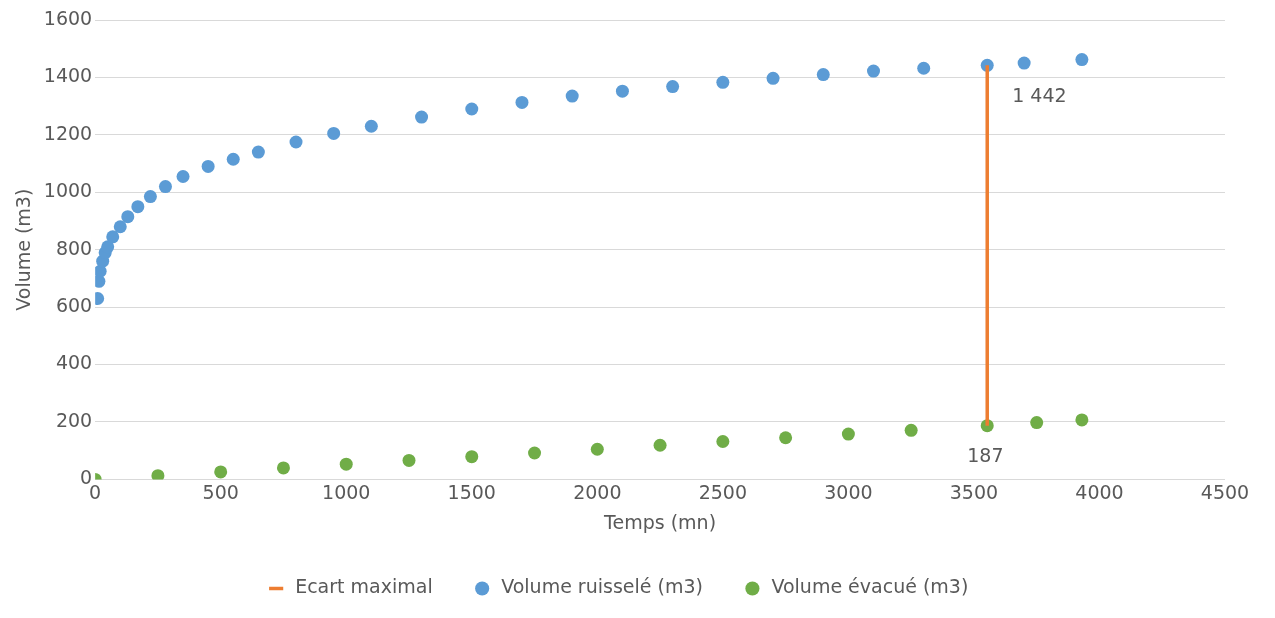 The width and height of the screenshot is (1275, 618). I want to click on legend-label: Volume ruisselé (m3), so click(602, 586).